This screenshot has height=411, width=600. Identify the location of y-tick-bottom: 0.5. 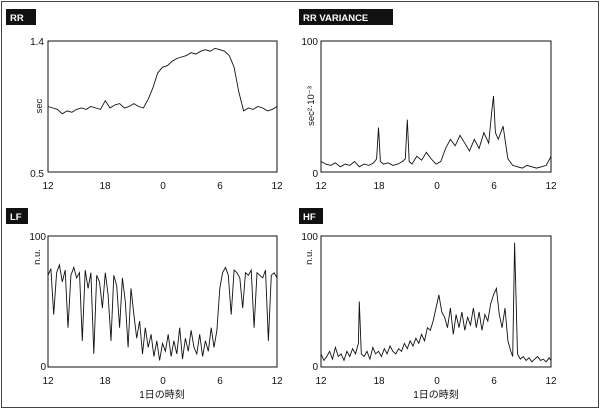
(37, 174).